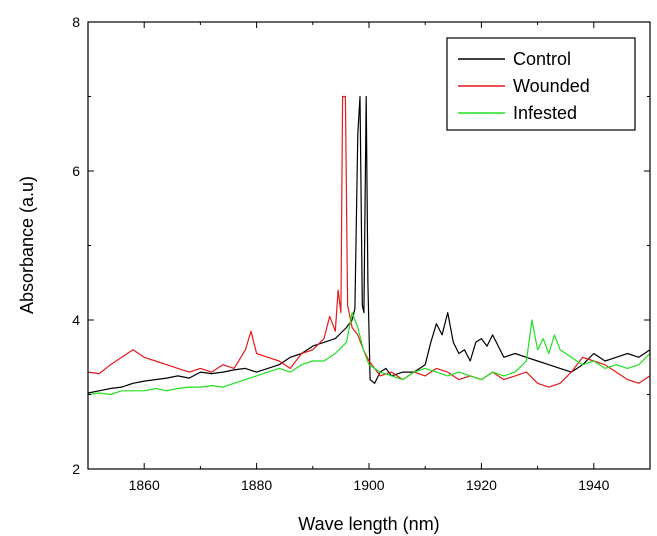 Image resolution: width=657 pixels, height=536 pixels. Describe the element at coordinates (593, 485) in the screenshot. I see `x-tick-label: 1940` at that location.